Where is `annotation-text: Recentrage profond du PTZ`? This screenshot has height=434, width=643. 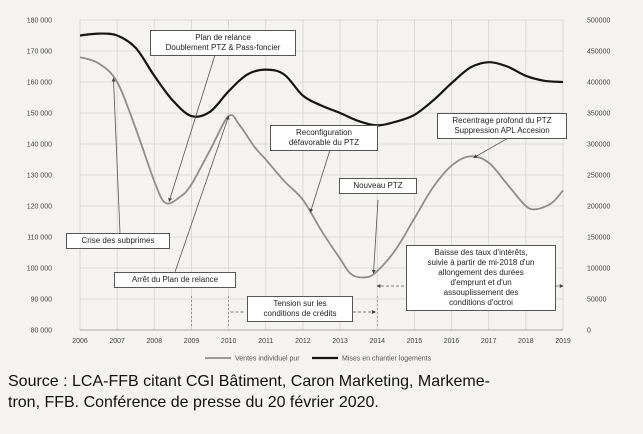
annotation-text: Recentrage profond du PTZ is located at coordinates (502, 120).